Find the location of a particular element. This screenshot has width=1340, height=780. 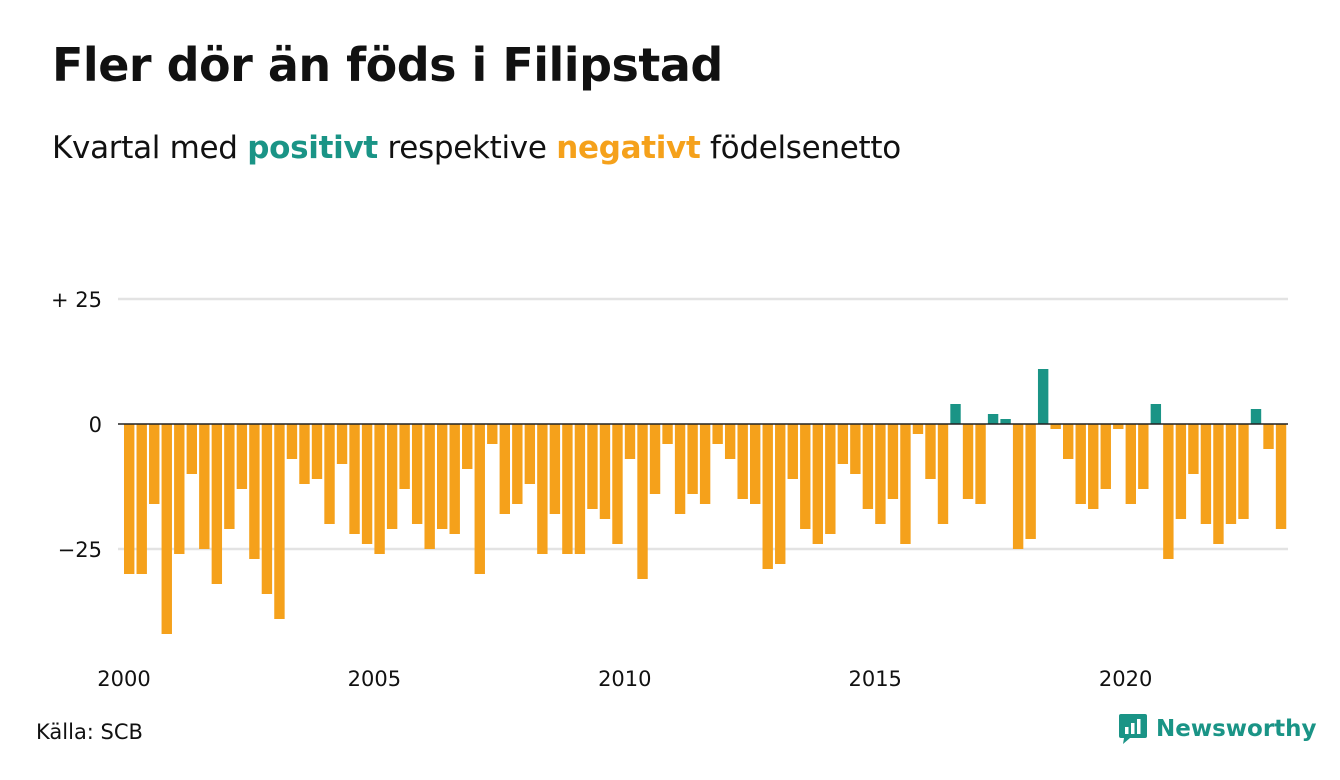

subtitle-positive-legend: positivt is located at coordinates (312, 148).